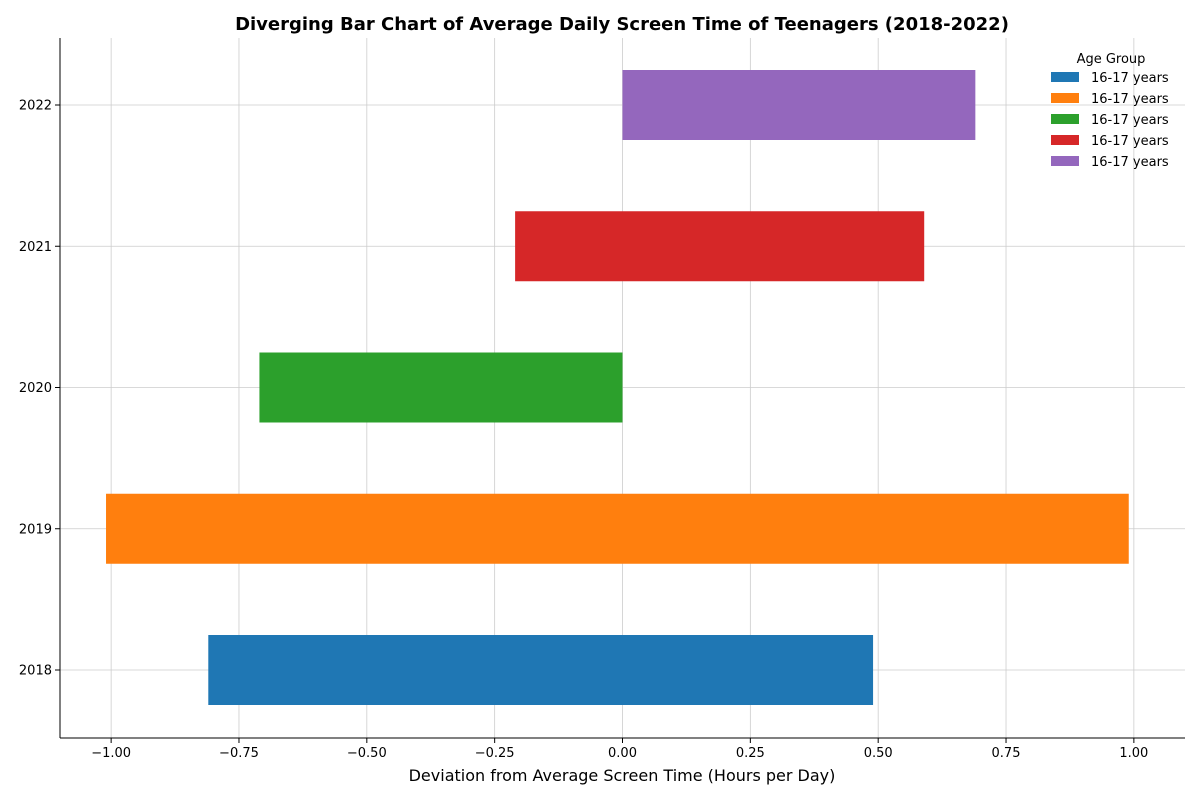  Describe the element at coordinates (1006, 753) in the screenshot. I see `x-tick-label: 0.75` at that location.